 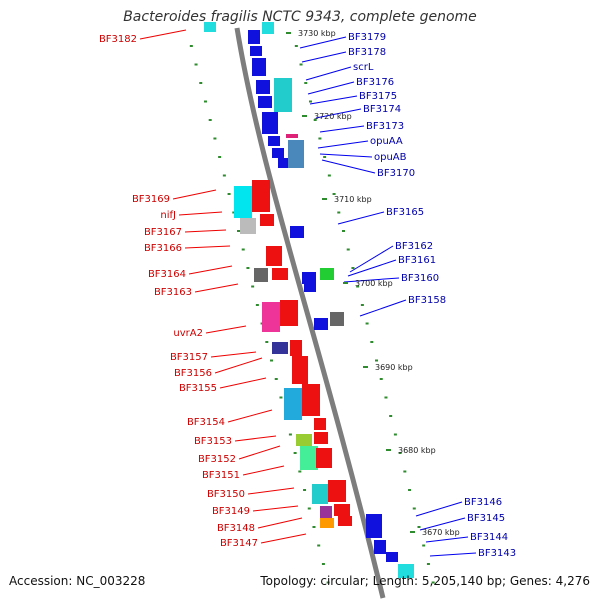 I want to click on gene-label-left: BF3167, so click(x=163, y=232).